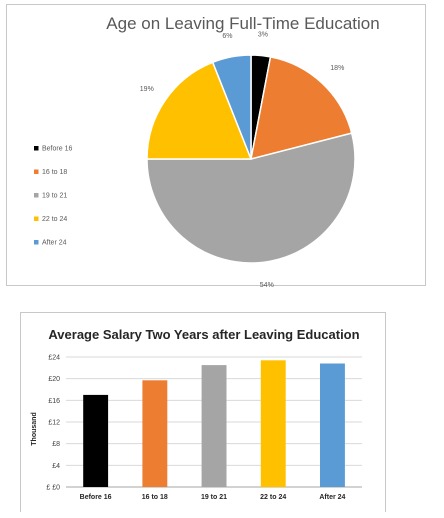 The image size is (444, 518). Describe the element at coordinates (155, 497) in the screenshot. I see `x-tick-label-16-to-18: 16 to 18` at that location.